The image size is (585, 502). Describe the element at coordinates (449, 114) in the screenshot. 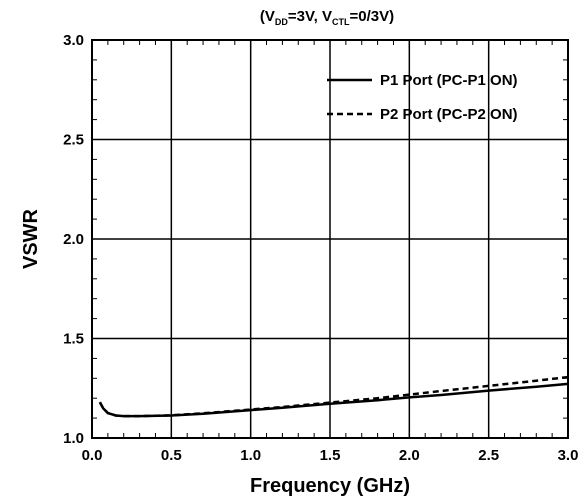

I see `legend-label-p2: P2 Port (PC-P2 ON)` at that location.